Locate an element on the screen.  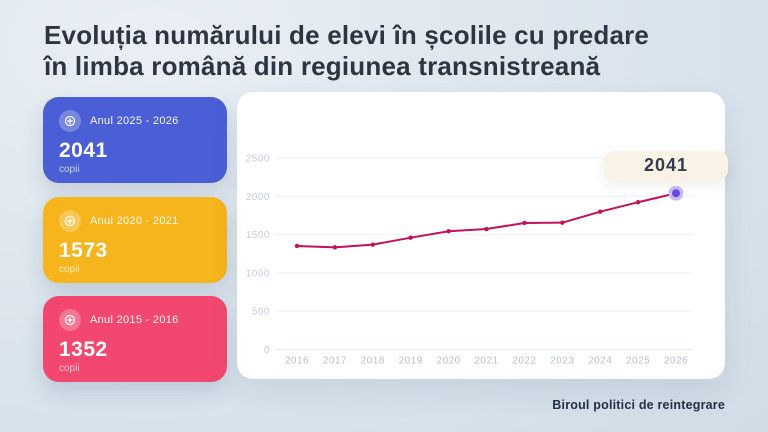
x-axis-tick-label: 2024 is located at coordinates (600, 360).